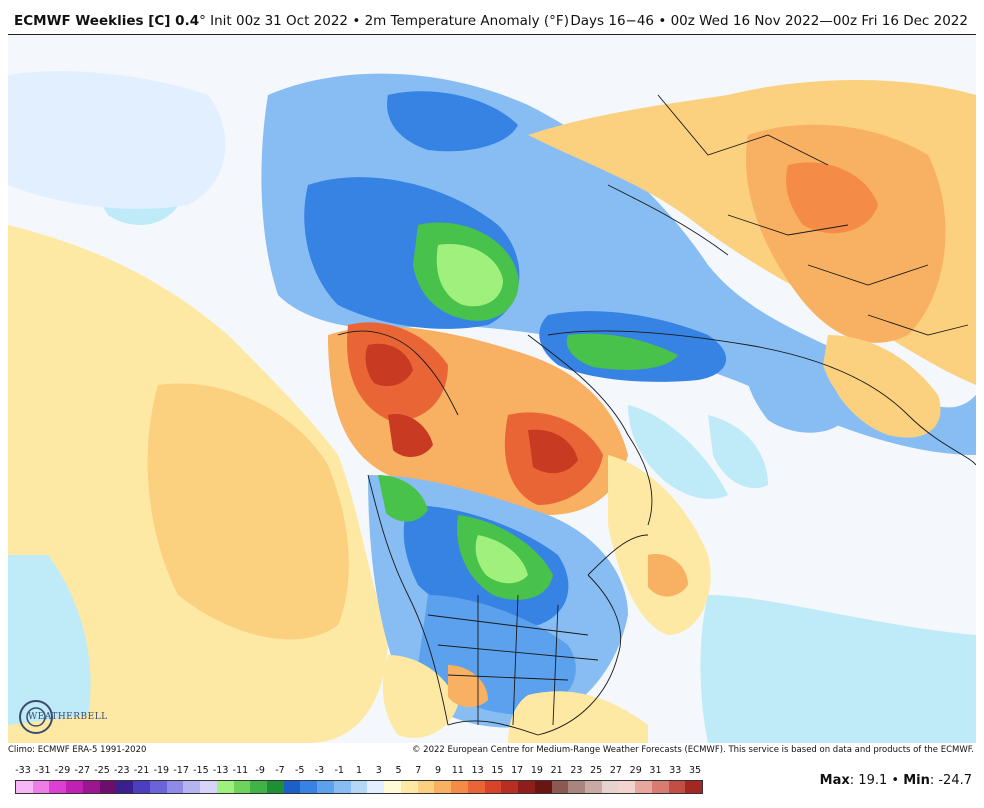  What do you see at coordinates (260, 770) in the screenshot?
I see `legend-tick-label: -9` at bounding box center [260, 770].